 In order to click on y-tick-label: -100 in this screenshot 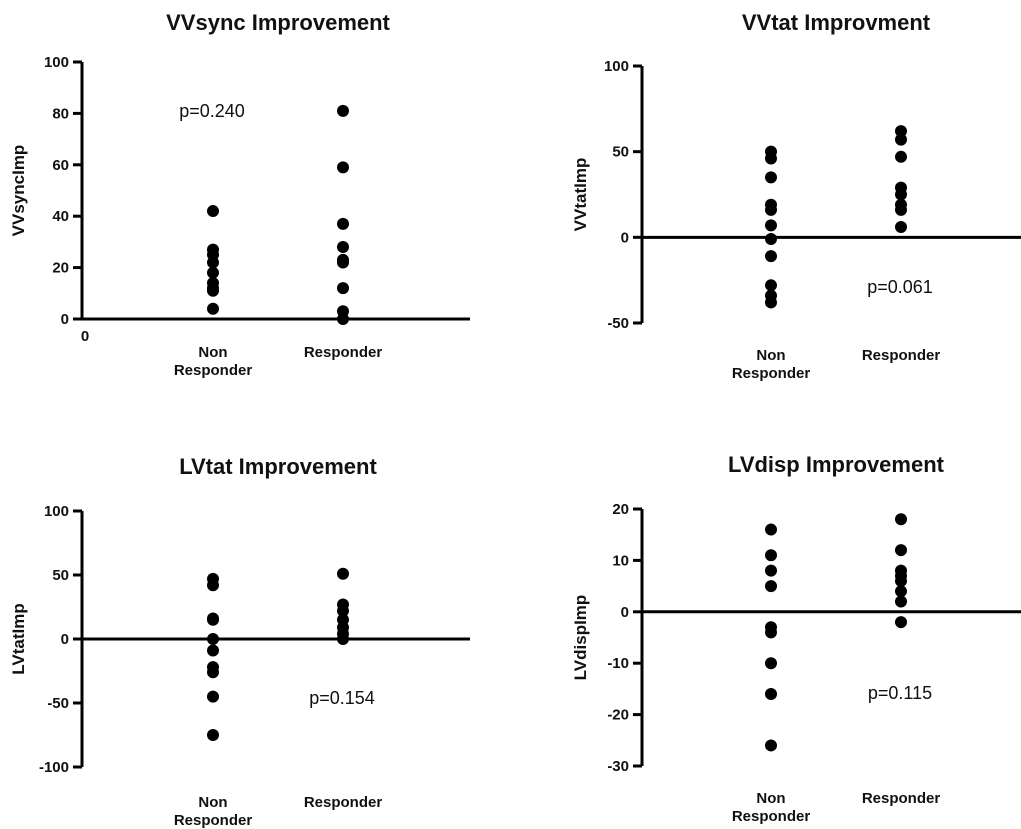, I will do `click(54, 767)`.